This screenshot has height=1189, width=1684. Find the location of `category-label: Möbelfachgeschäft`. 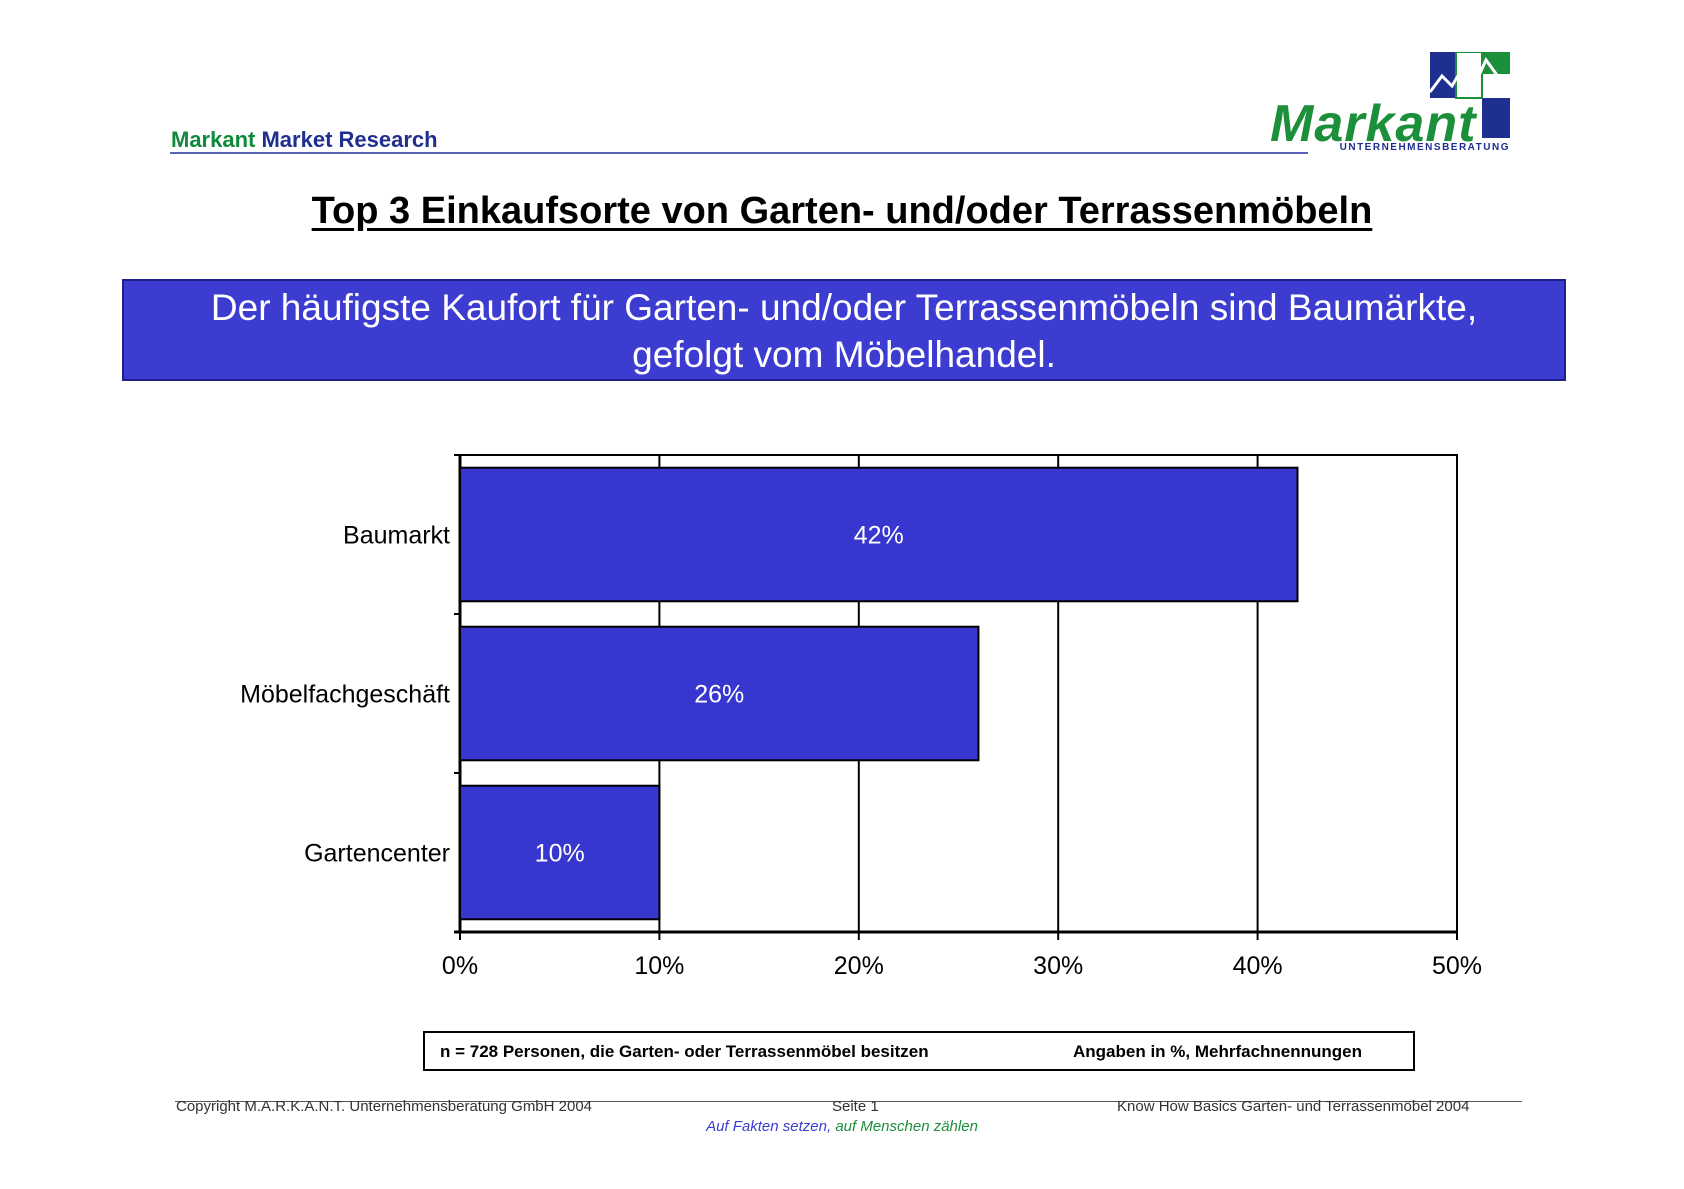

category-label: Möbelfachgeschäft is located at coordinates (345, 695).